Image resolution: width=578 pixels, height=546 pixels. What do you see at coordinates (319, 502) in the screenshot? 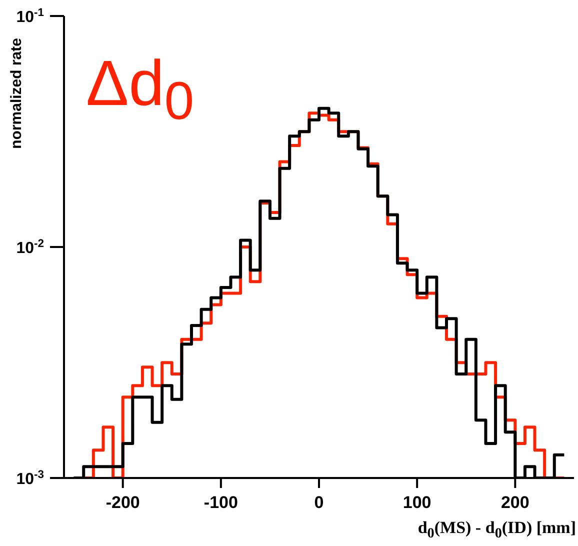
I see `x-tick-label: 0` at bounding box center [319, 502].